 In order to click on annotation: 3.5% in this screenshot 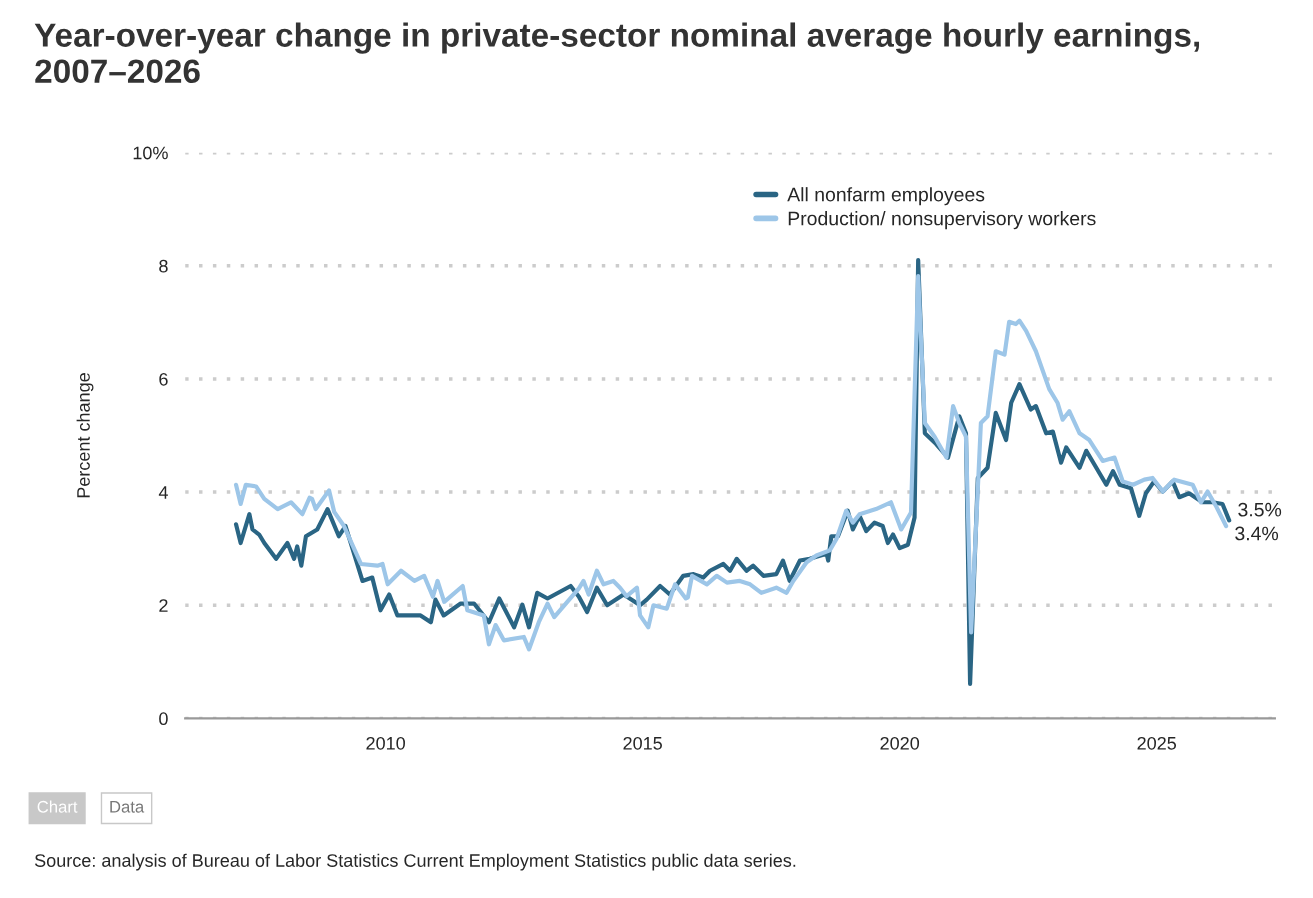, I will do `click(1260, 509)`.